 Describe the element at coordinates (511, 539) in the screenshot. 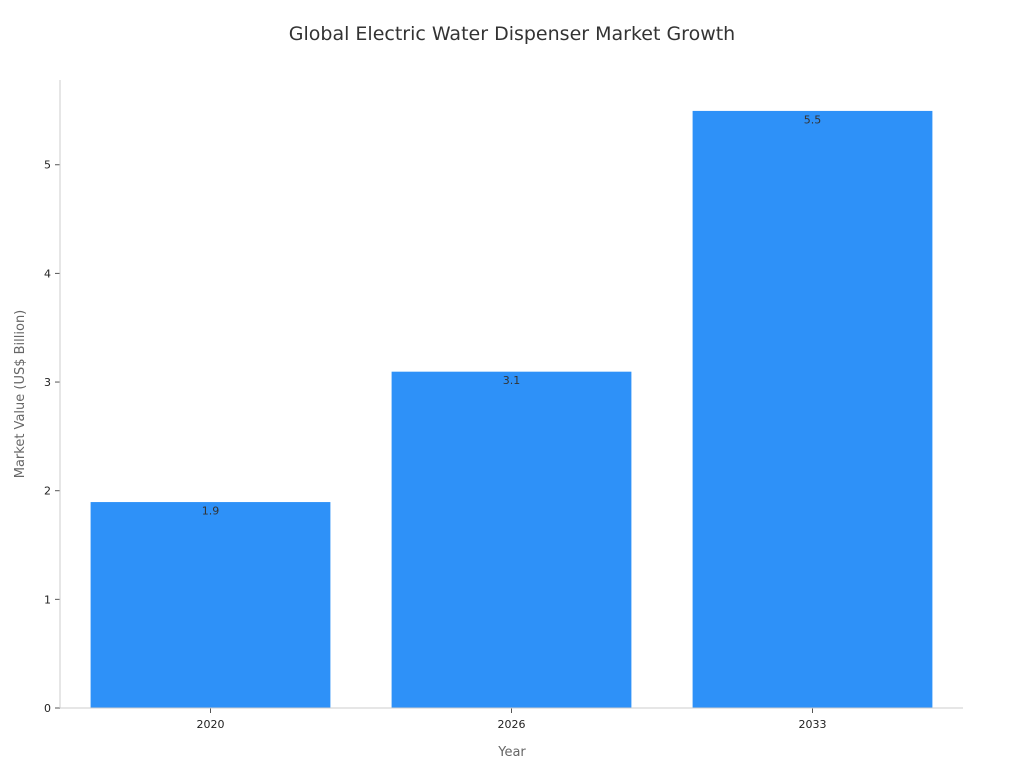

I see `bar-2026` at that location.